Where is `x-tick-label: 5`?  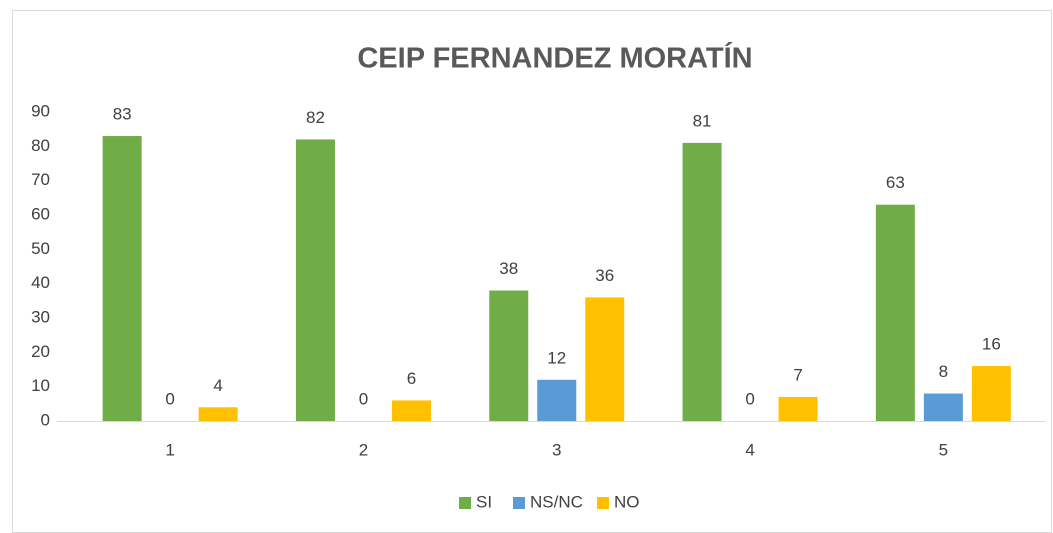
x-tick-label: 5 is located at coordinates (943, 449).